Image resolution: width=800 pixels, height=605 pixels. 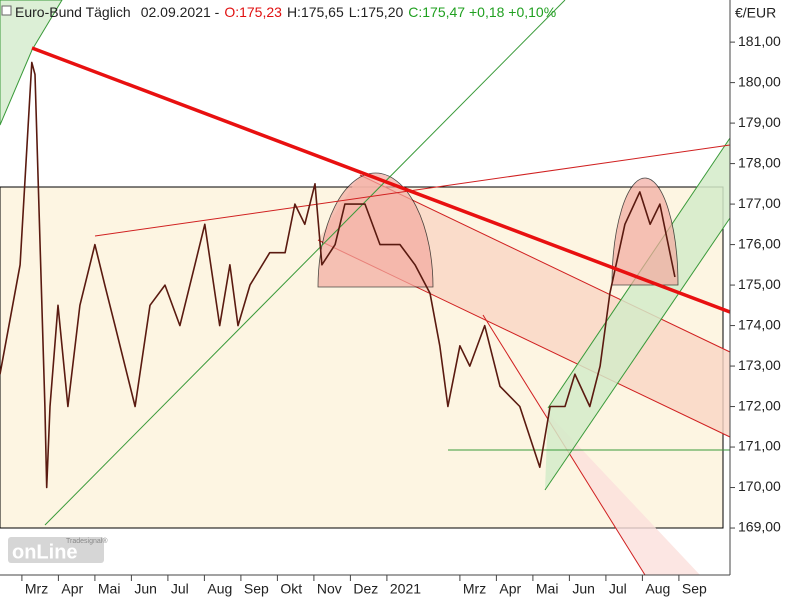 What do you see at coordinates (376, 12) in the screenshot?
I see `low: L:175,20` at bounding box center [376, 12].